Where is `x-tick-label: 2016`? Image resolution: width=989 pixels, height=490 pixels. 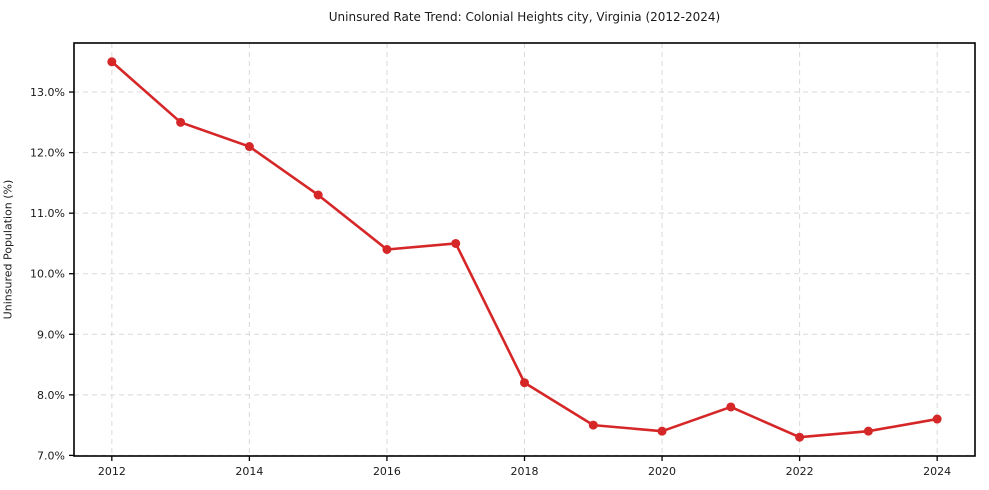
x-tick-label: 2016 is located at coordinates (387, 471).